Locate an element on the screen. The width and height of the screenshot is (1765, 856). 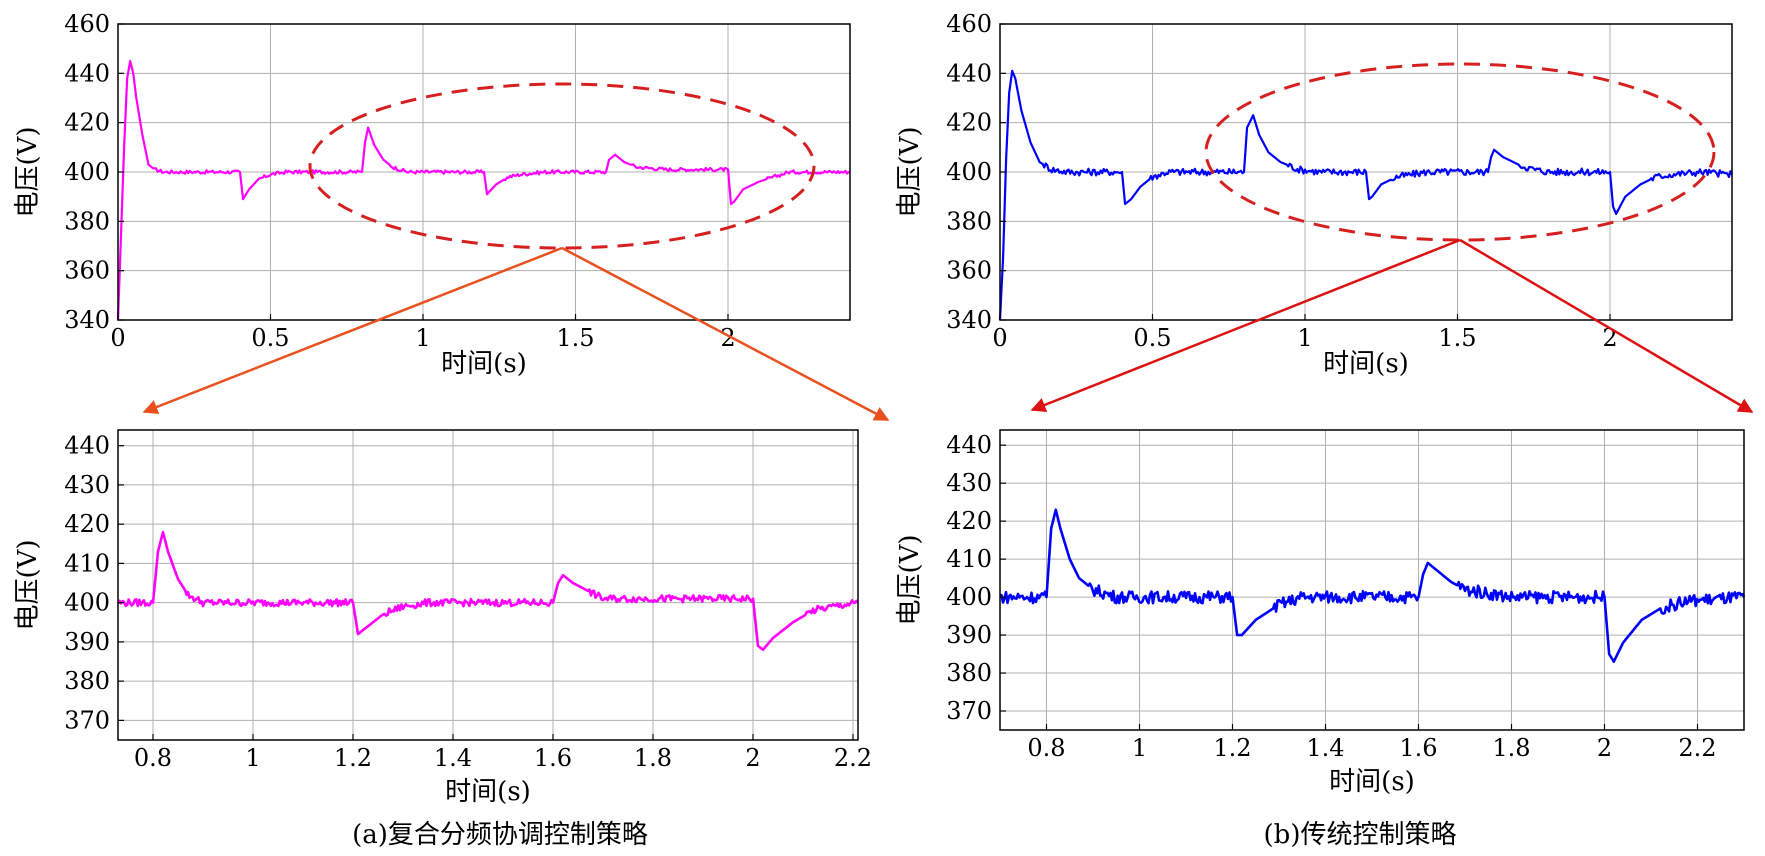
caption-b: (b)传统控制策略 is located at coordinates (1360, 835).